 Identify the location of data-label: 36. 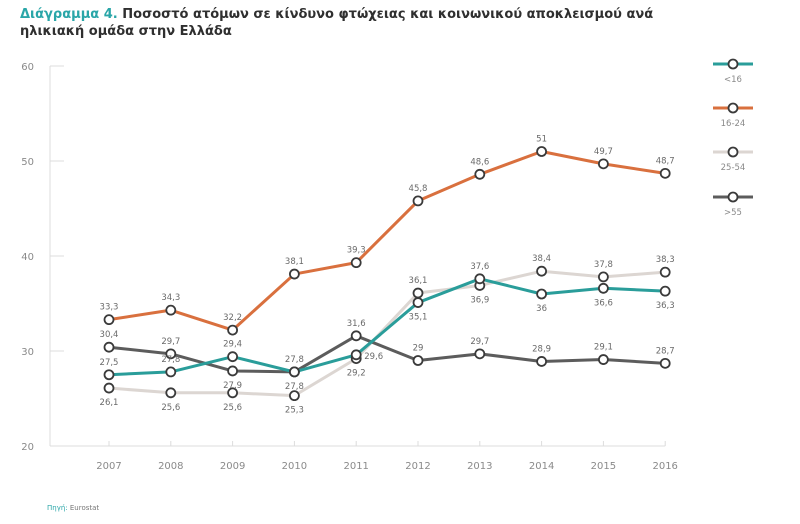
(541, 309).